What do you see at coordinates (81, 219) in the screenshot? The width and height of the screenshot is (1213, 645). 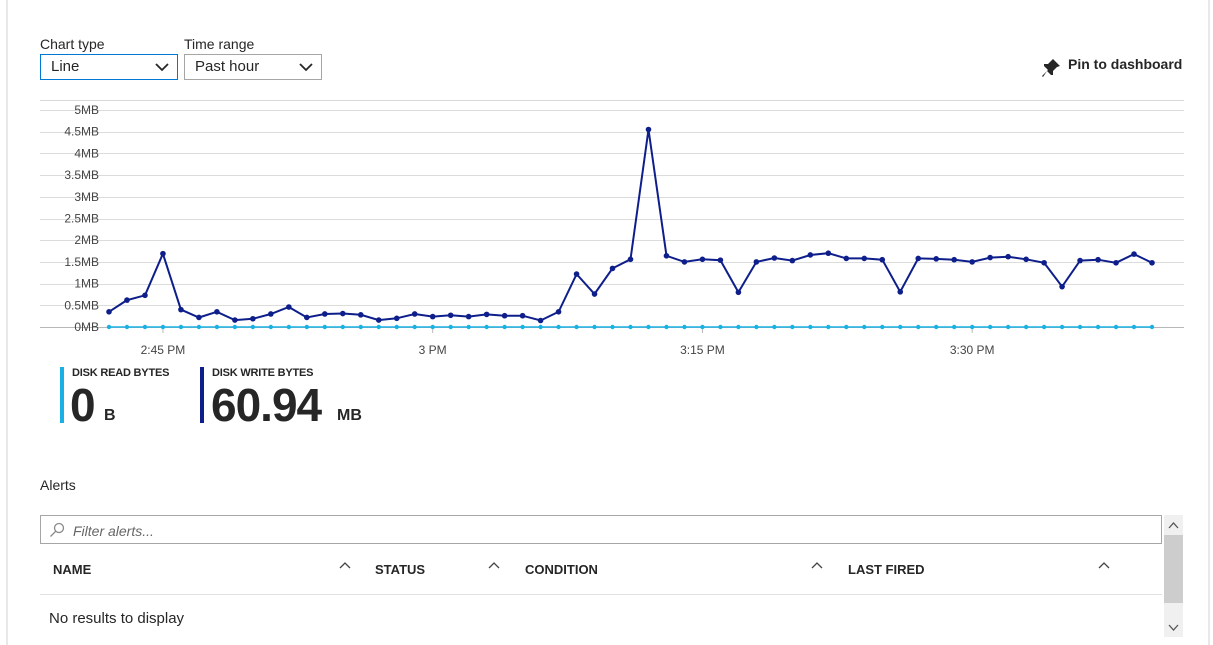 I see `y-tick-label: 2.5MB` at bounding box center [81, 219].